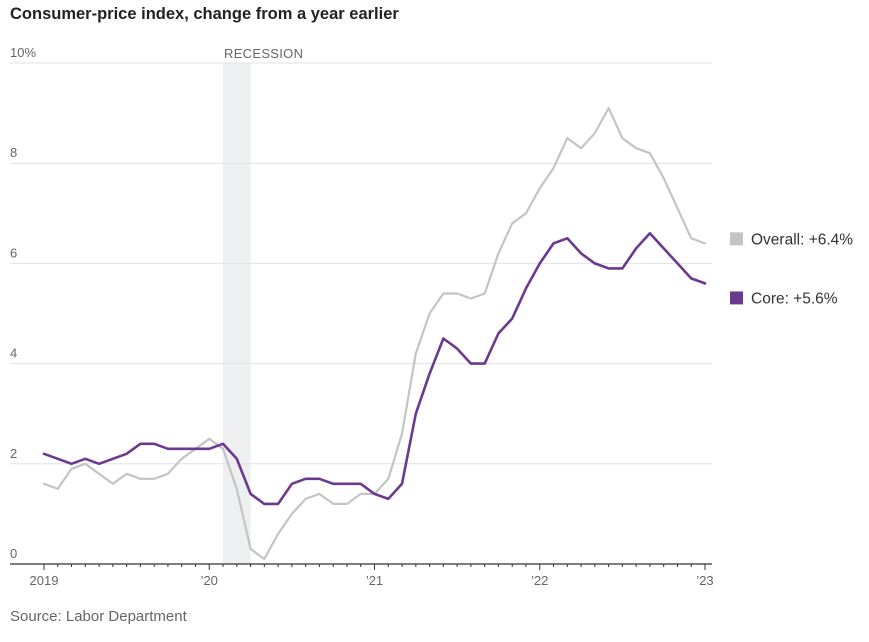 Image resolution: width=869 pixels, height=642 pixels. I want to click on x-tick-label: ’22, so click(539, 580).